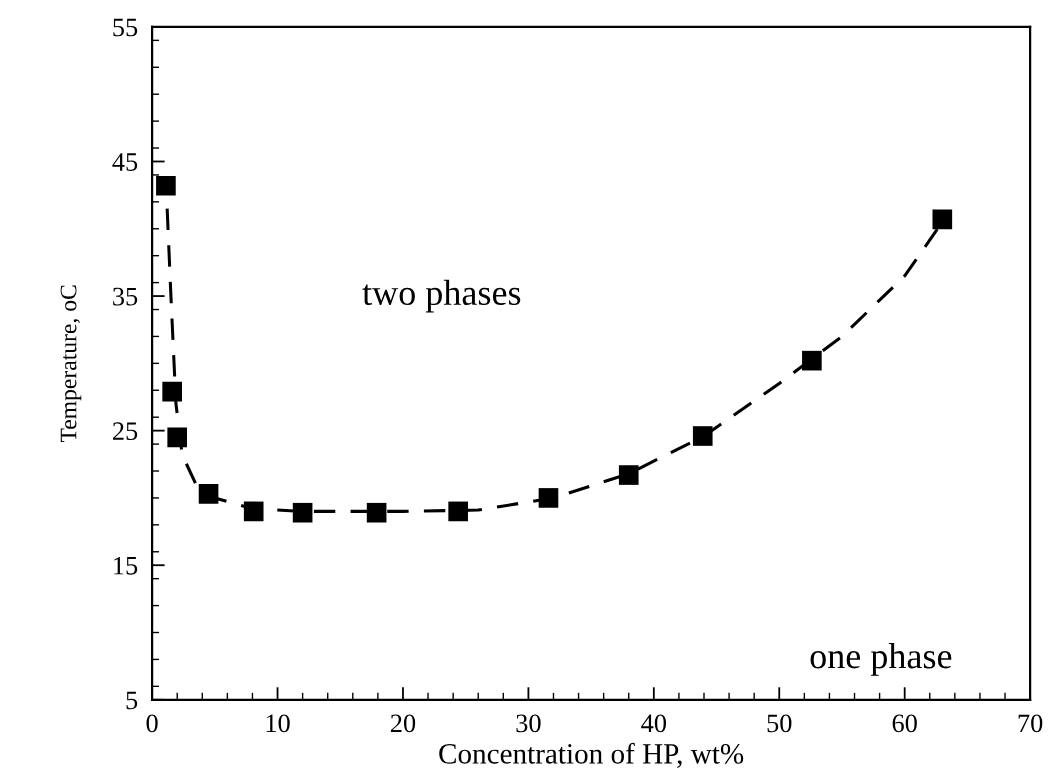 This screenshot has height=769, width=1049. What do you see at coordinates (132, 700) in the screenshot?
I see `y-tick-label: 5` at bounding box center [132, 700].